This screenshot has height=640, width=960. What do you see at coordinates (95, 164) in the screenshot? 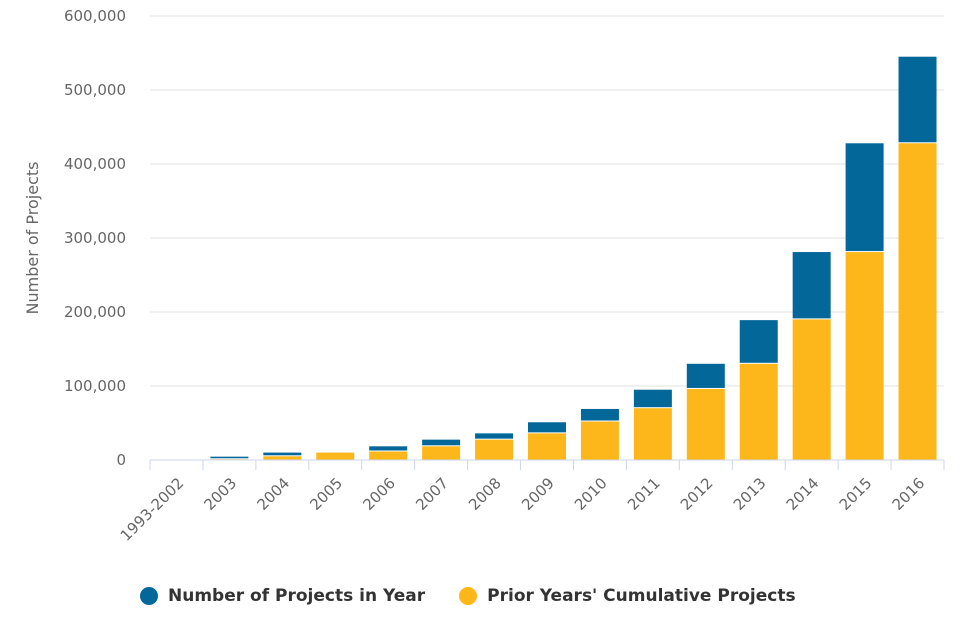
I see `y-tick-label: 400,000` at bounding box center [95, 164].